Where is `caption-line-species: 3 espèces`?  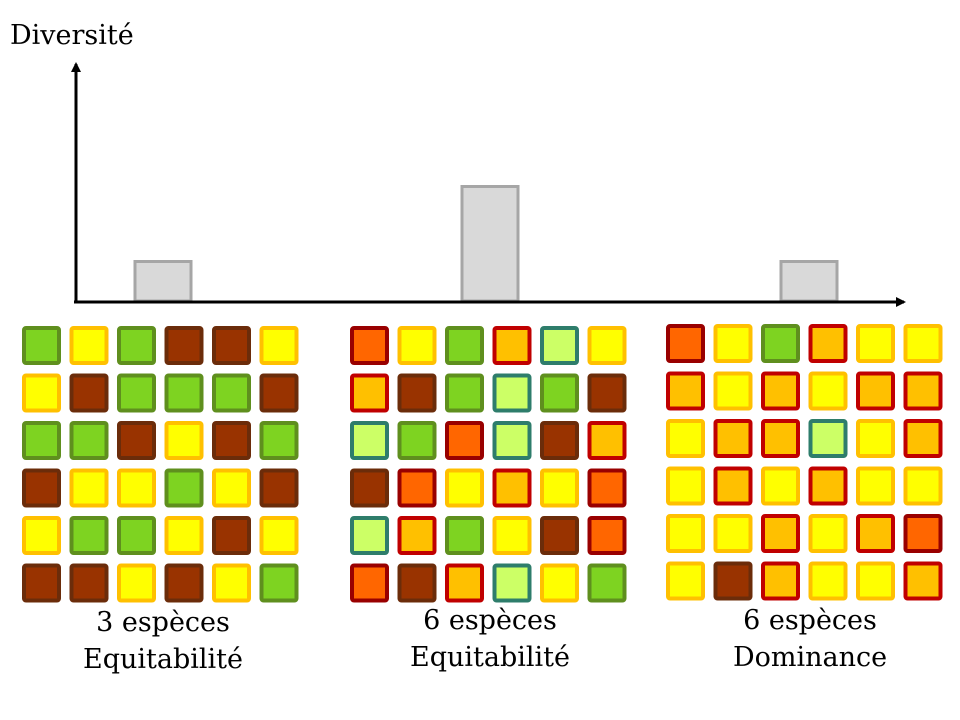
caption-line-species: 3 espèces is located at coordinates (163, 622).